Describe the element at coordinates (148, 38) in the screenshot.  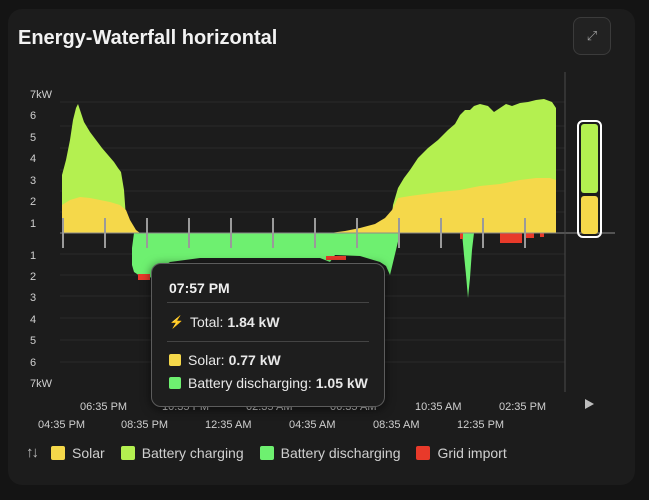
I see `card-title: Energy-Waterfall horizontal` at that location.